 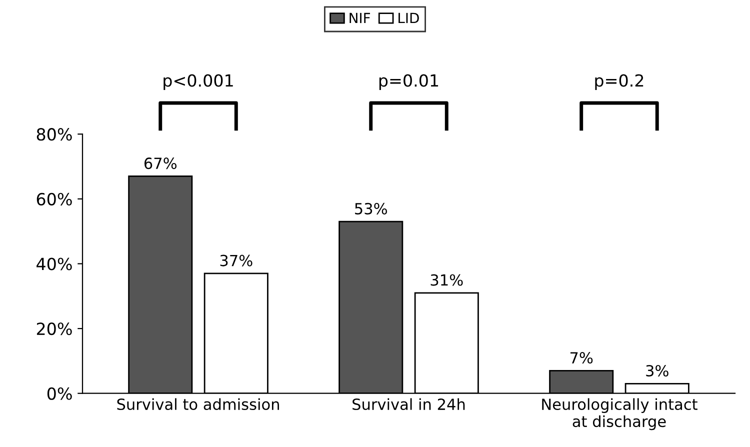 I want to click on y-tick-label: 0%, so click(x=59, y=393).